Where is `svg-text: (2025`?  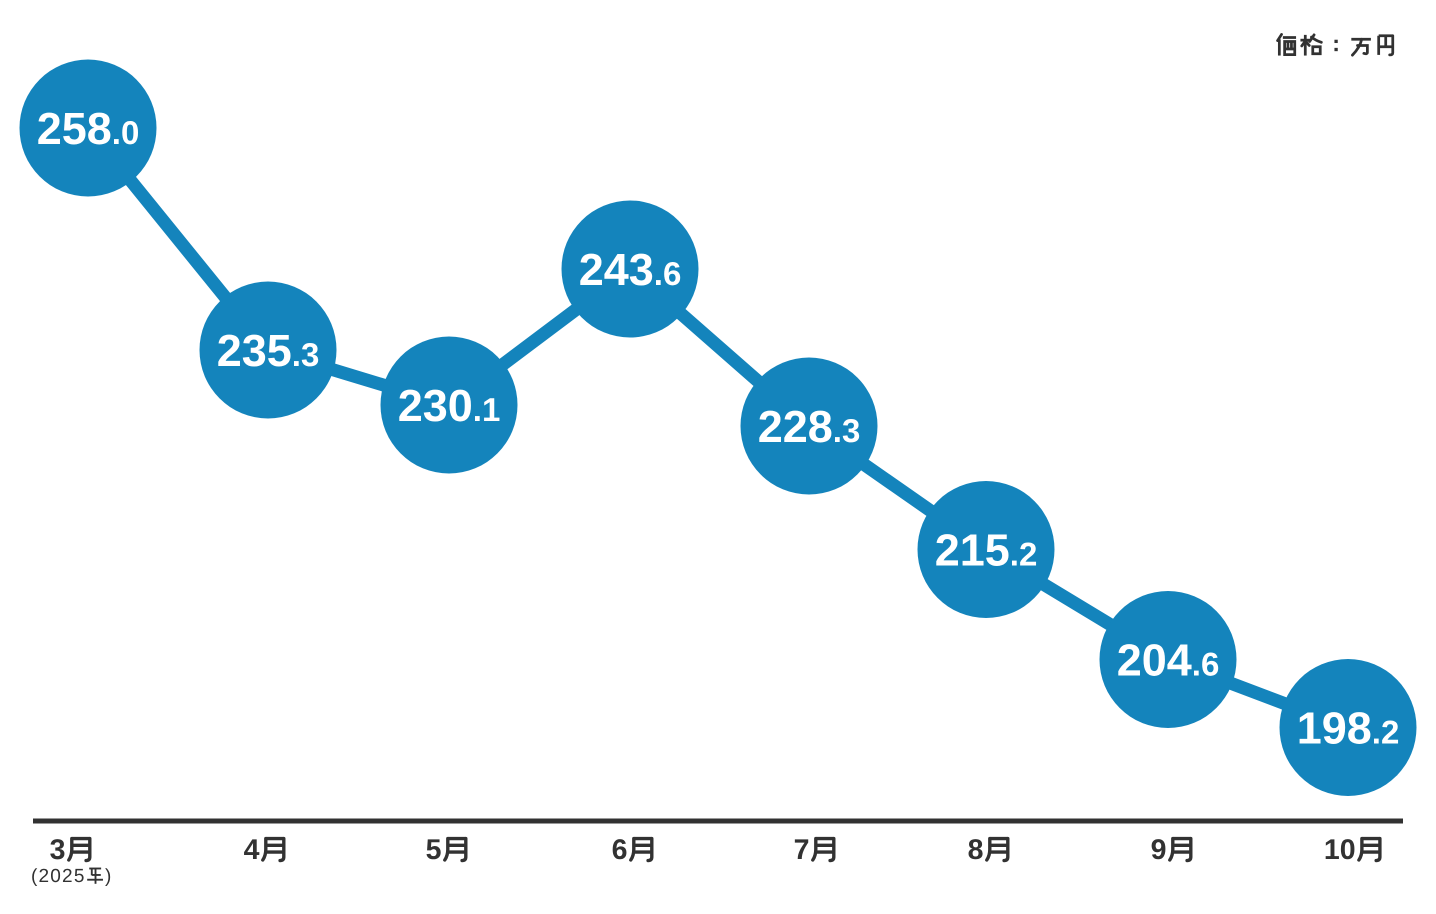
svg-text: (2025 is located at coordinates (58, 876).